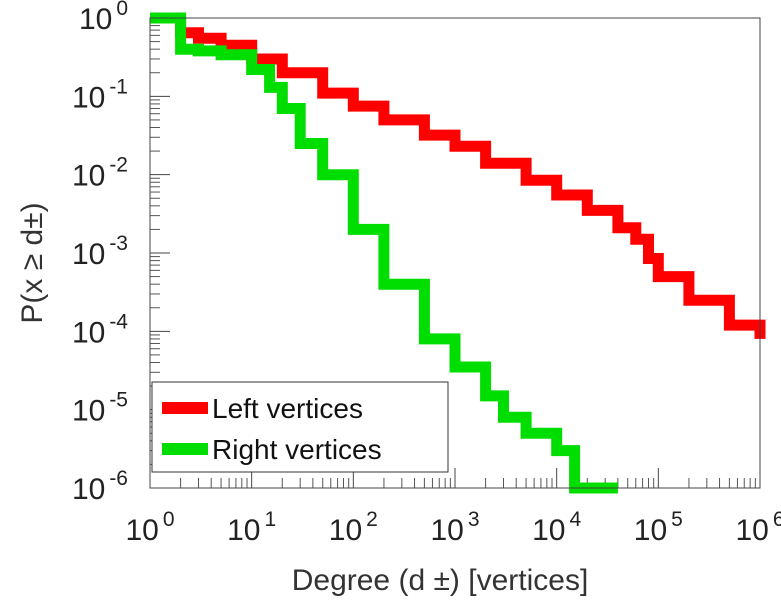 Image resolution: width=781 pixels, height=600 pixels. I want to click on x-tick-labels: 10 0 10 1 10 2 10 3 10 4 10 5 10 6, so click(453, 527).